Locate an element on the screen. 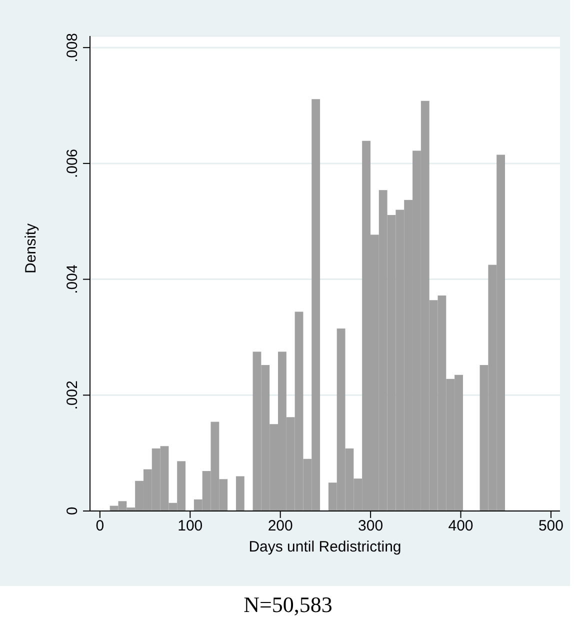  text: N=50,583 is located at coordinates (288, 605).